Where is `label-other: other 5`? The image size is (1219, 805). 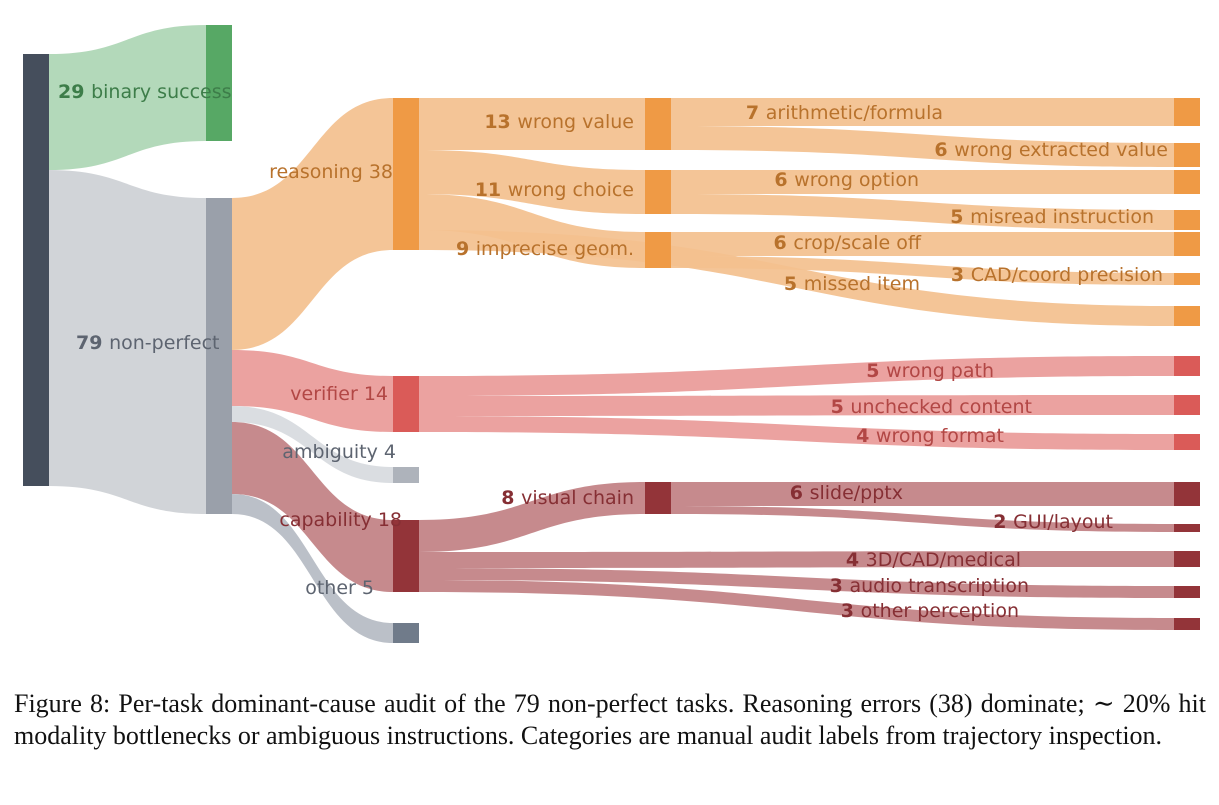 label-other: other 5 is located at coordinates (339, 588).